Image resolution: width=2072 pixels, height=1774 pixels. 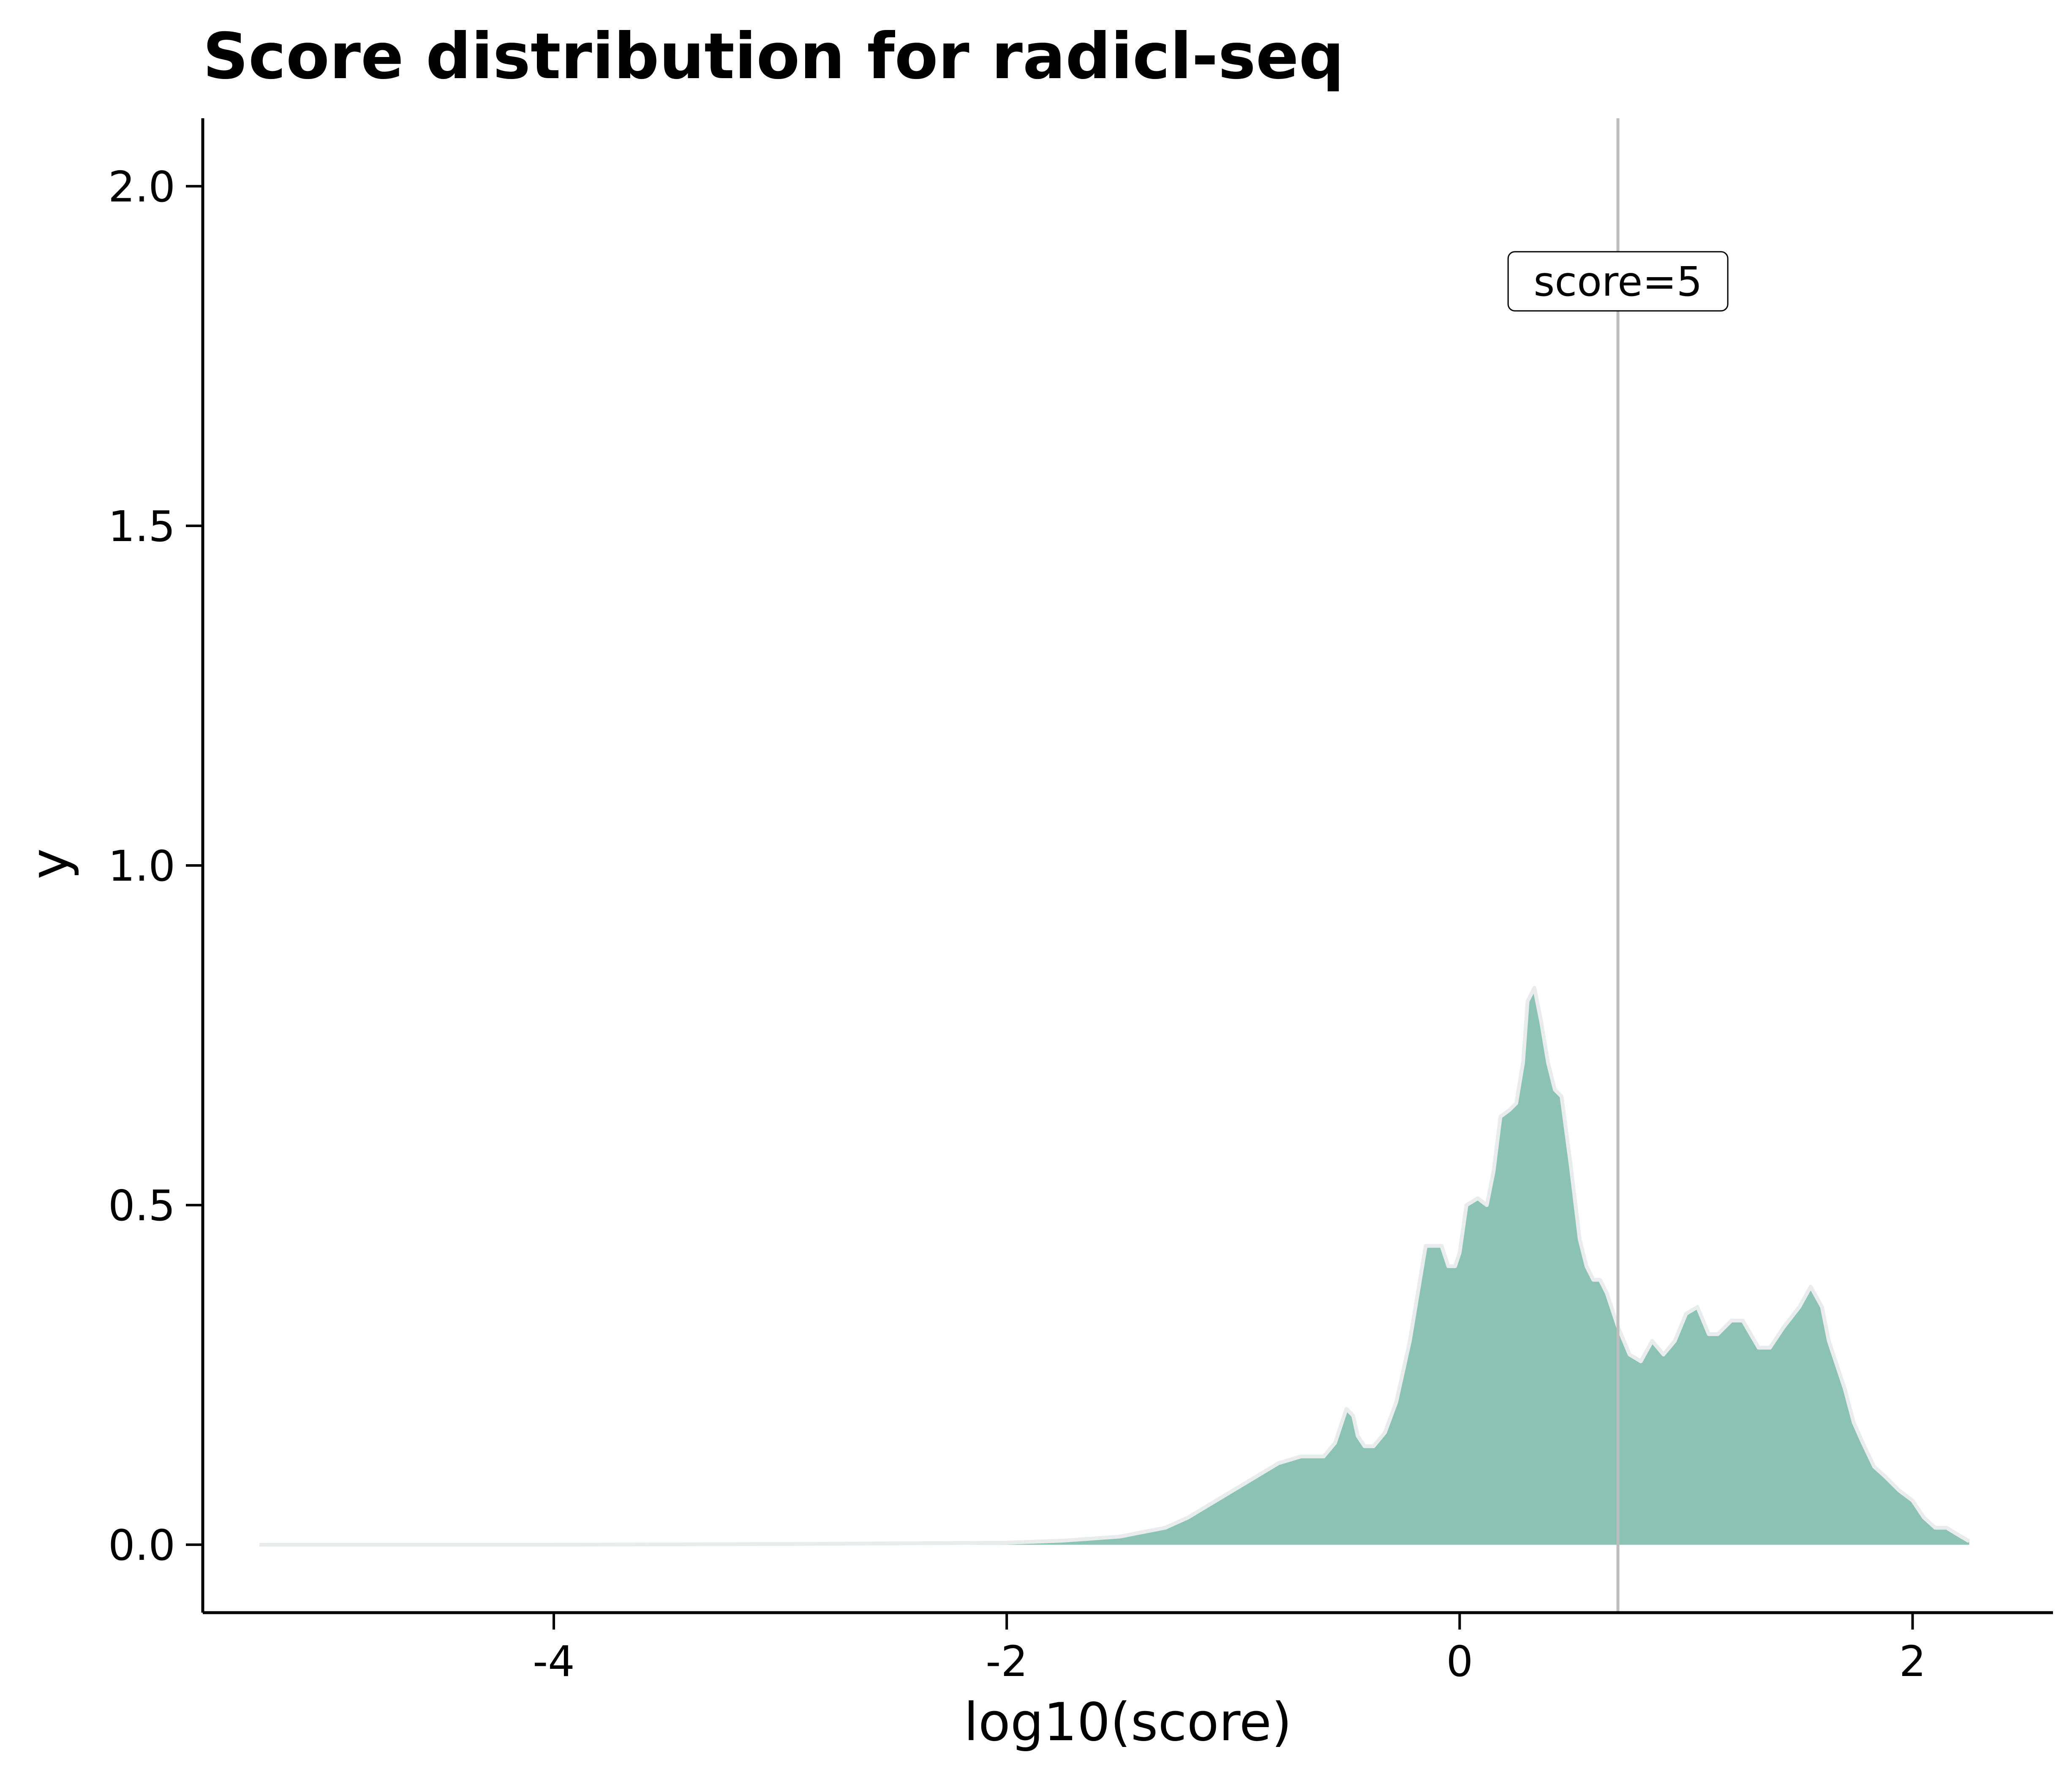 I want to click on x-tick-label: 2, so click(x=1912, y=1661).